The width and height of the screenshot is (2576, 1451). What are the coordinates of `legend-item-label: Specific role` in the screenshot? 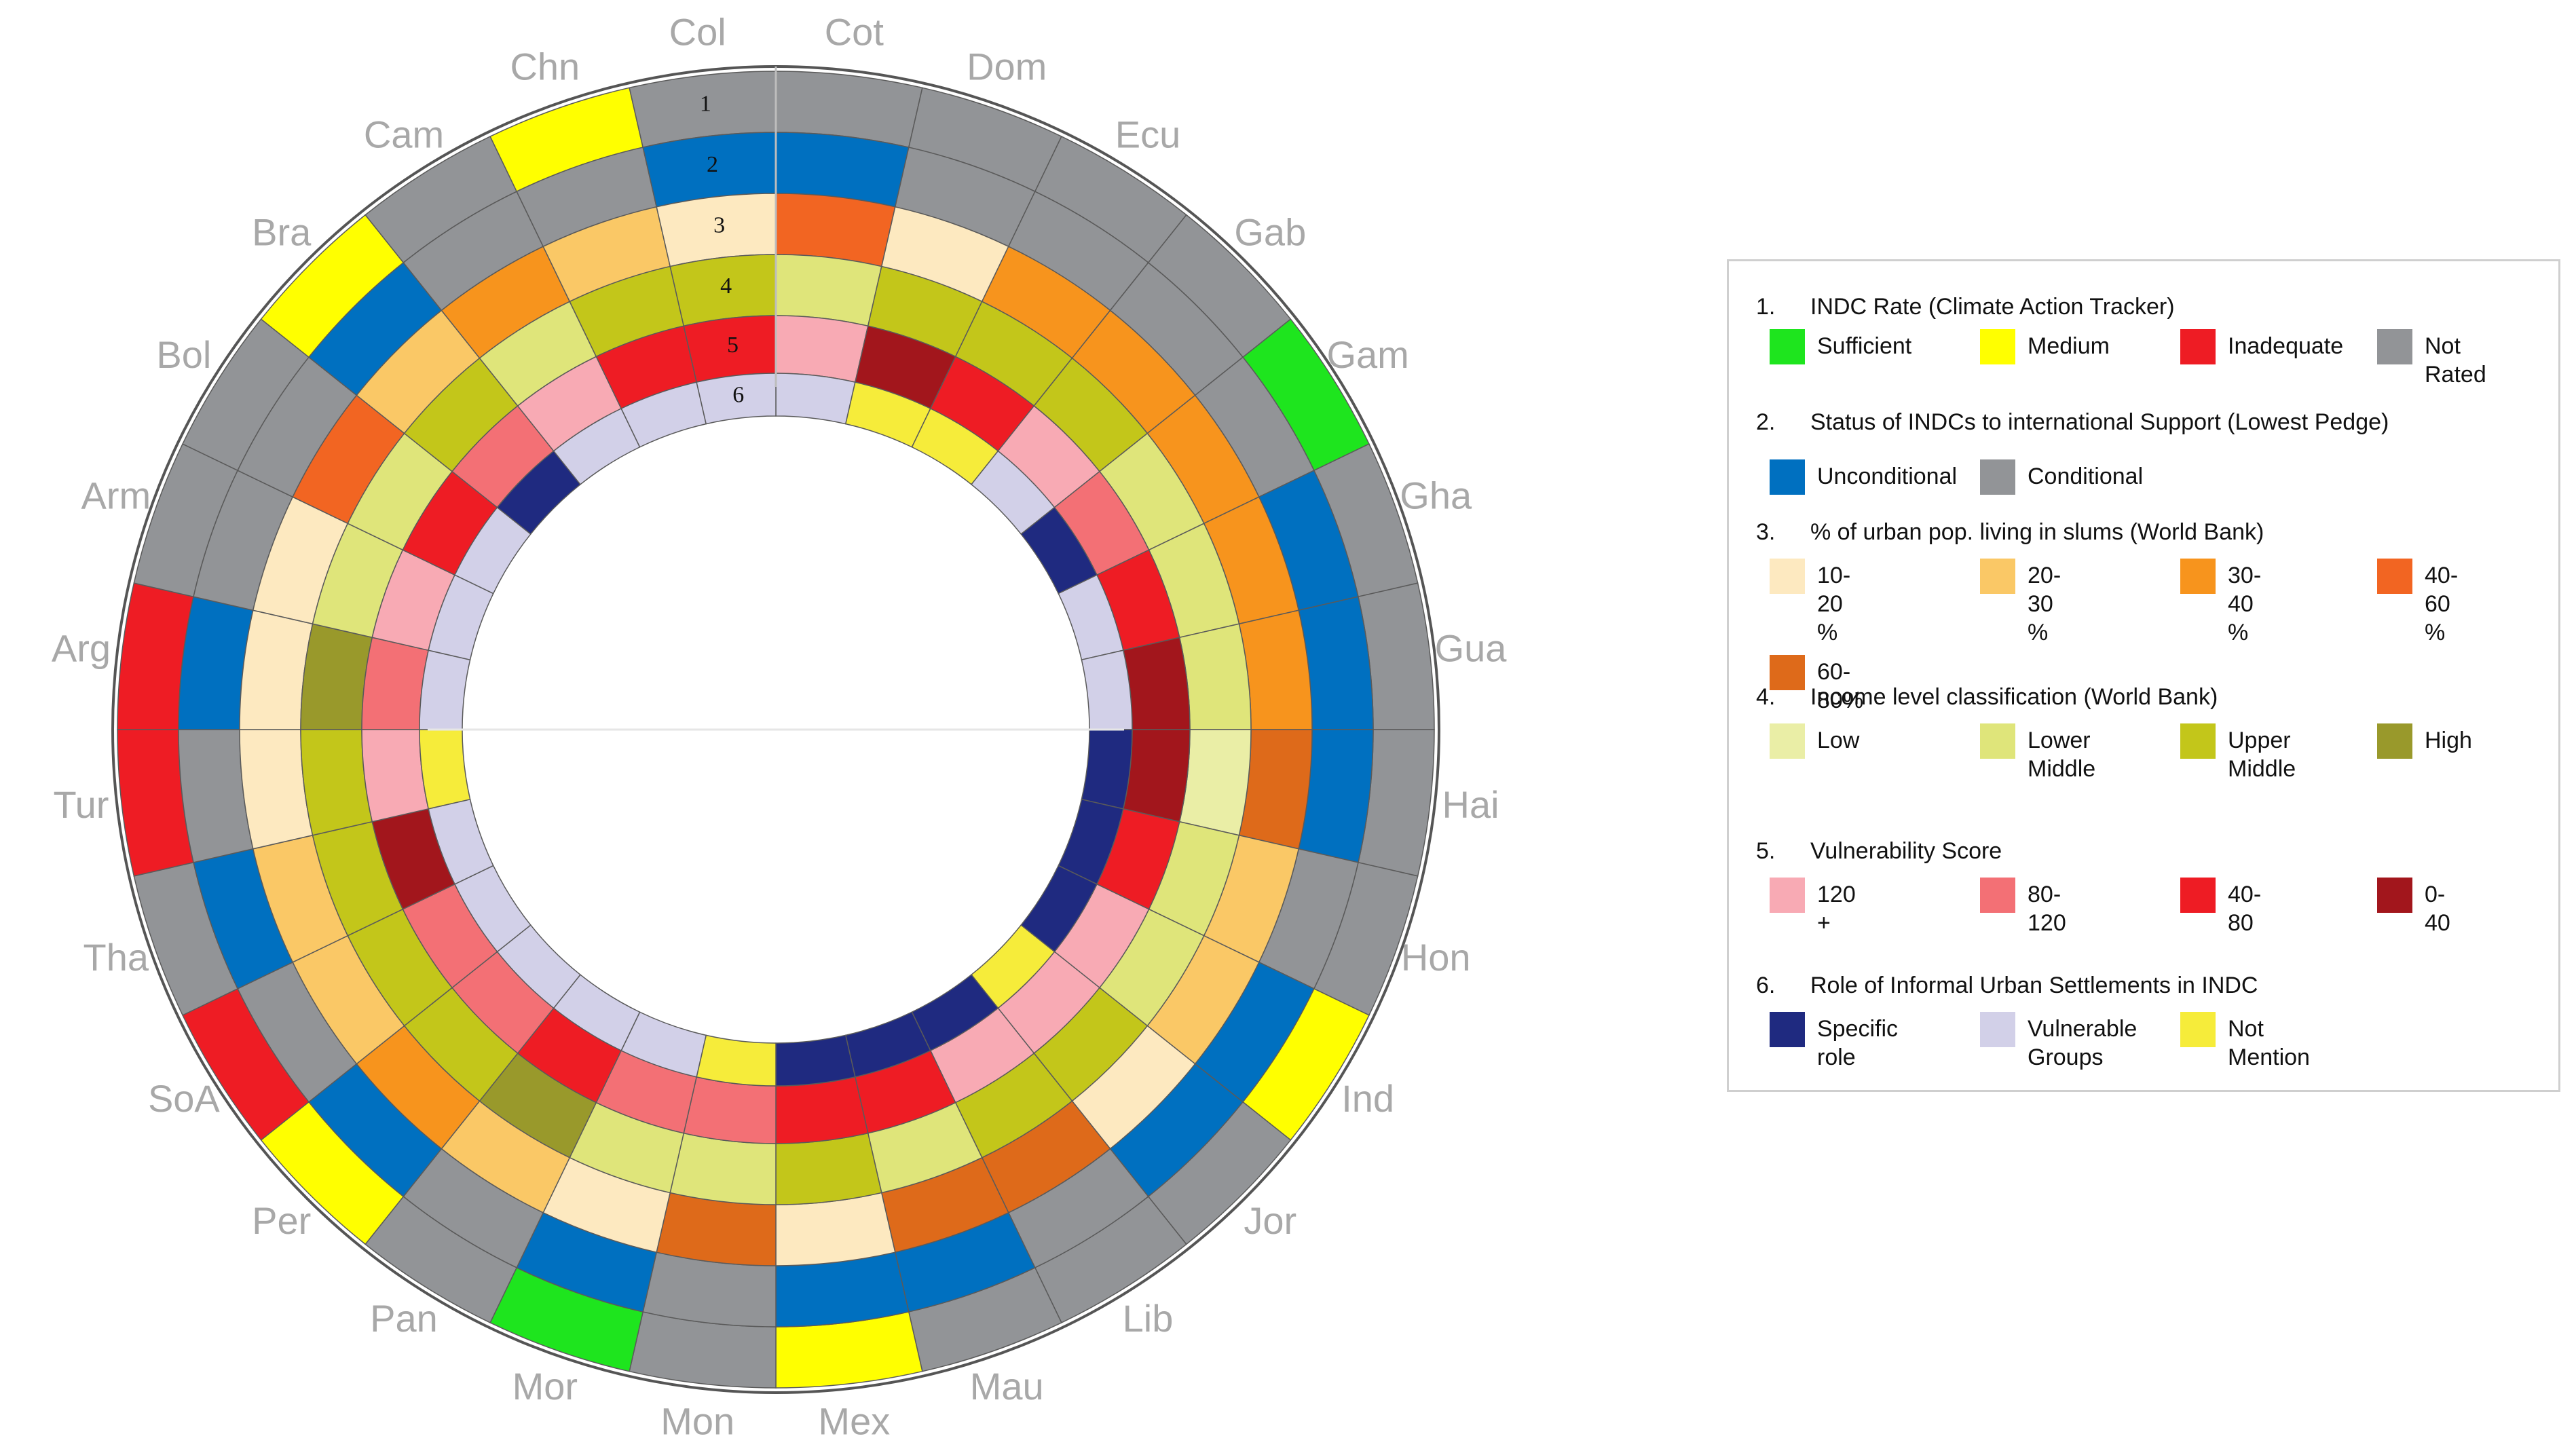 It's located at (1858, 1043).